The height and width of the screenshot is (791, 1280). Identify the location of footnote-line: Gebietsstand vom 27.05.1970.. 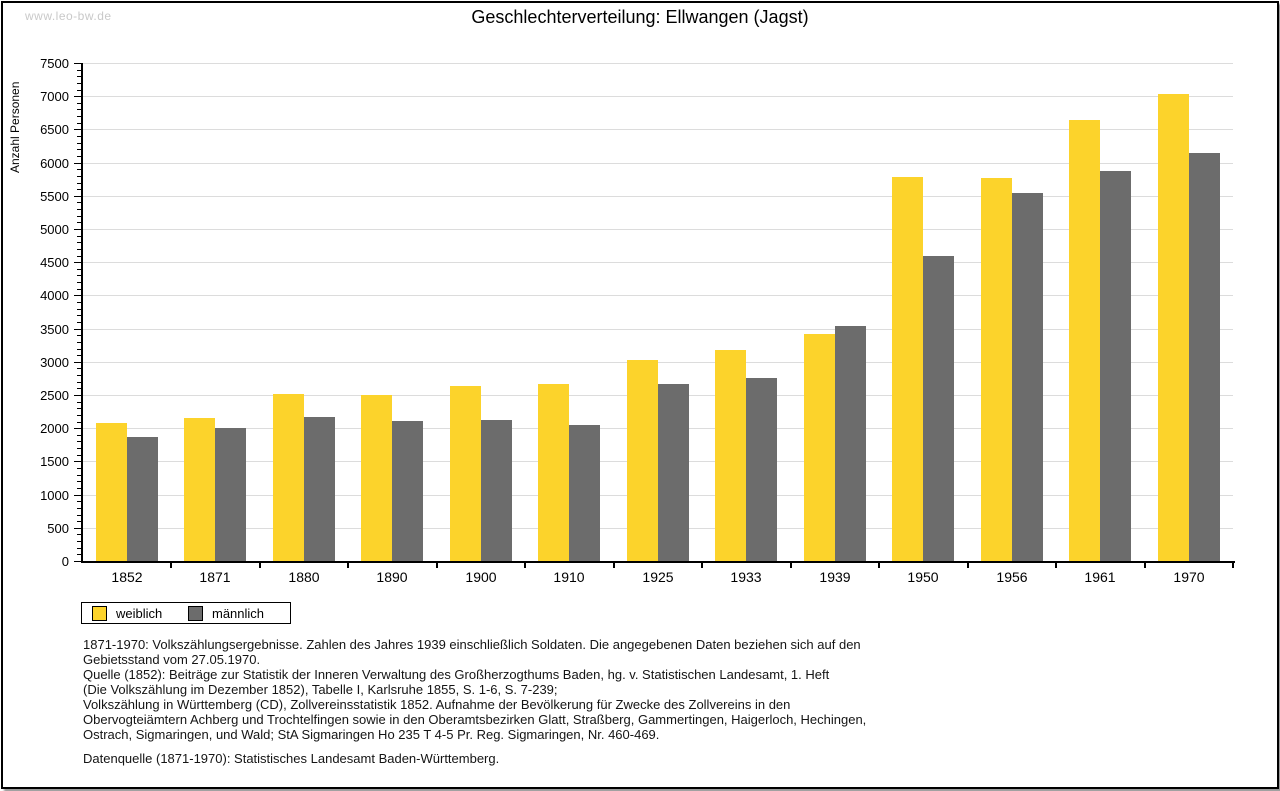
(172, 659).